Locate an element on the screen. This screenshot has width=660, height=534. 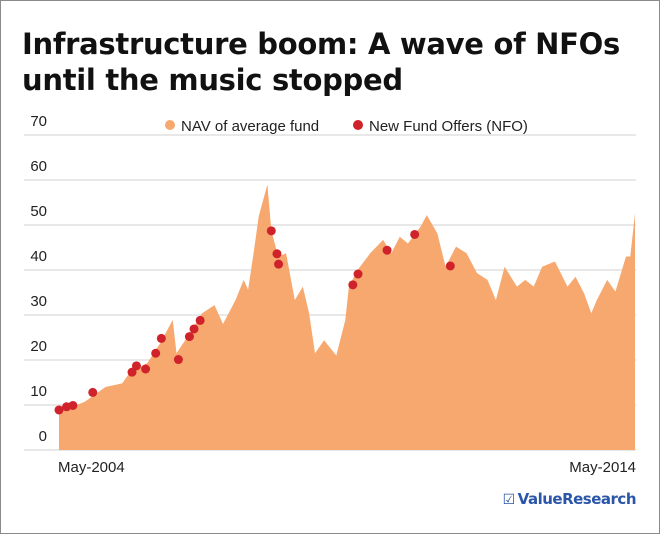
y-tick-label-0: 0 is located at coordinates (43, 436).